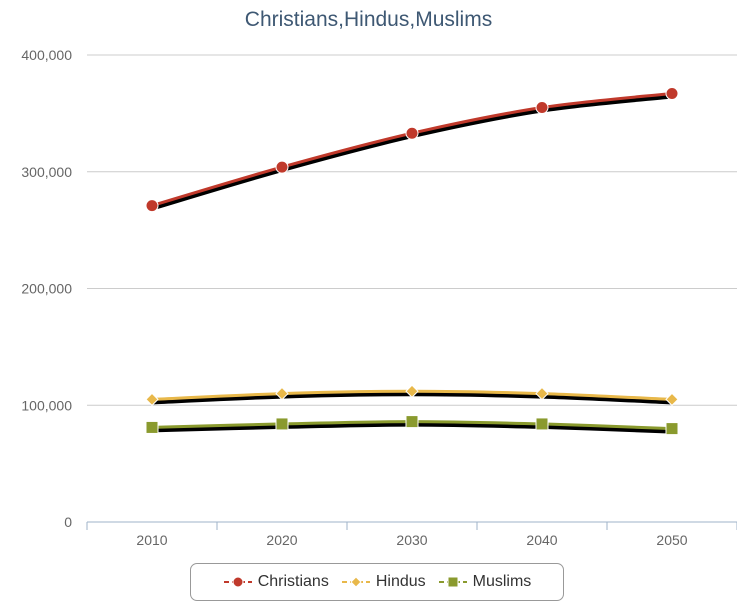 This screenshot has width=737, height=603. I want to click on series-line, so click(412, 150).